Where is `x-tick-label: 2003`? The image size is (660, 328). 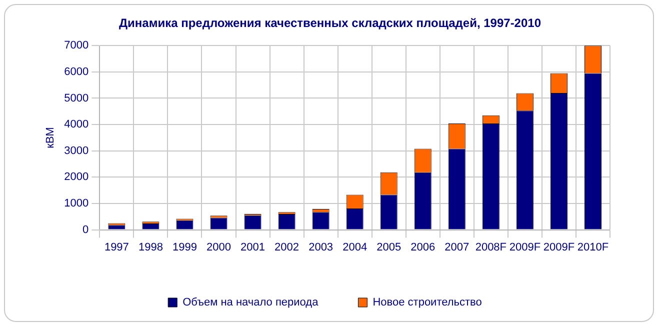 x-tick-label: 2003 is located at coordinates (321, 247).